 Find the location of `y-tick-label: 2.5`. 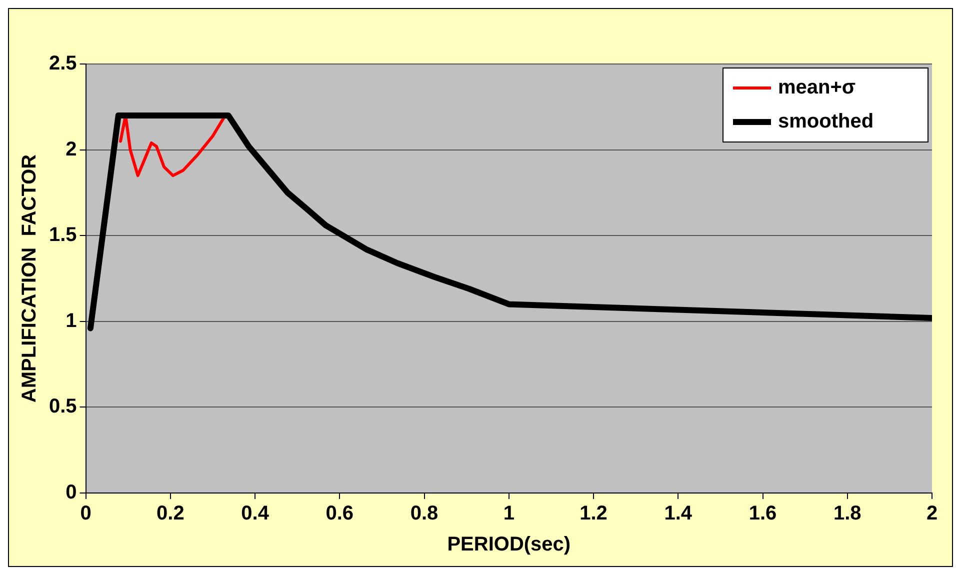

y-tick-label: 2.5 is located at coordinates (62, 63).